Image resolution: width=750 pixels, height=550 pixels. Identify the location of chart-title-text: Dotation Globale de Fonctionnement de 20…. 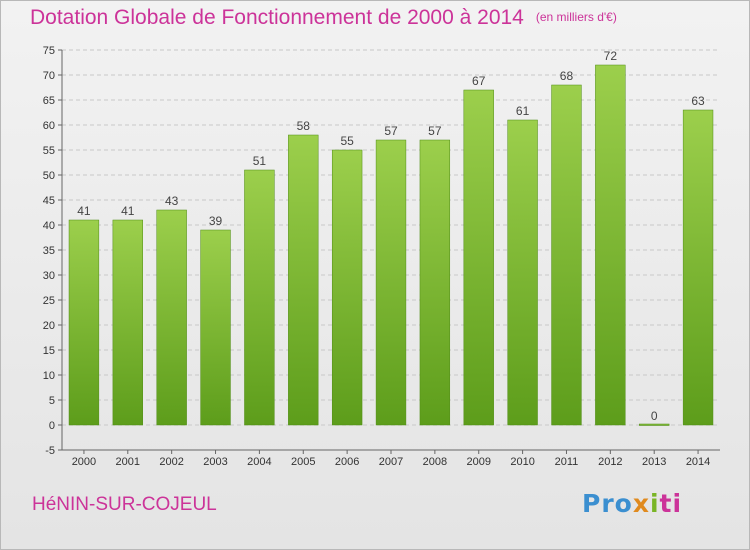
(277, 17).